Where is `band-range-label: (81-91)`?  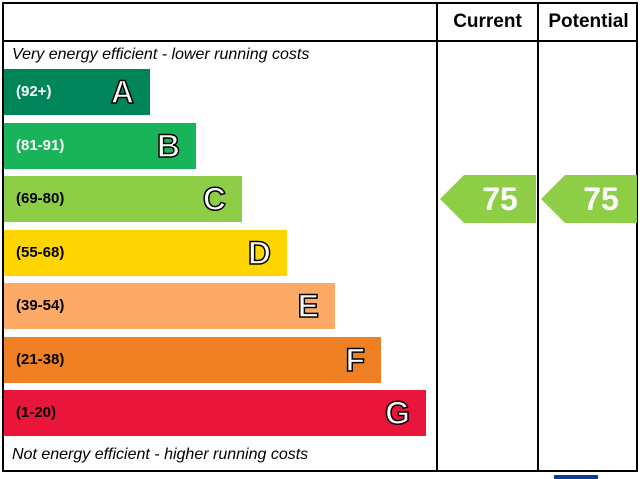
band-range-label: (81-91) is located at coordinates (40, 145).